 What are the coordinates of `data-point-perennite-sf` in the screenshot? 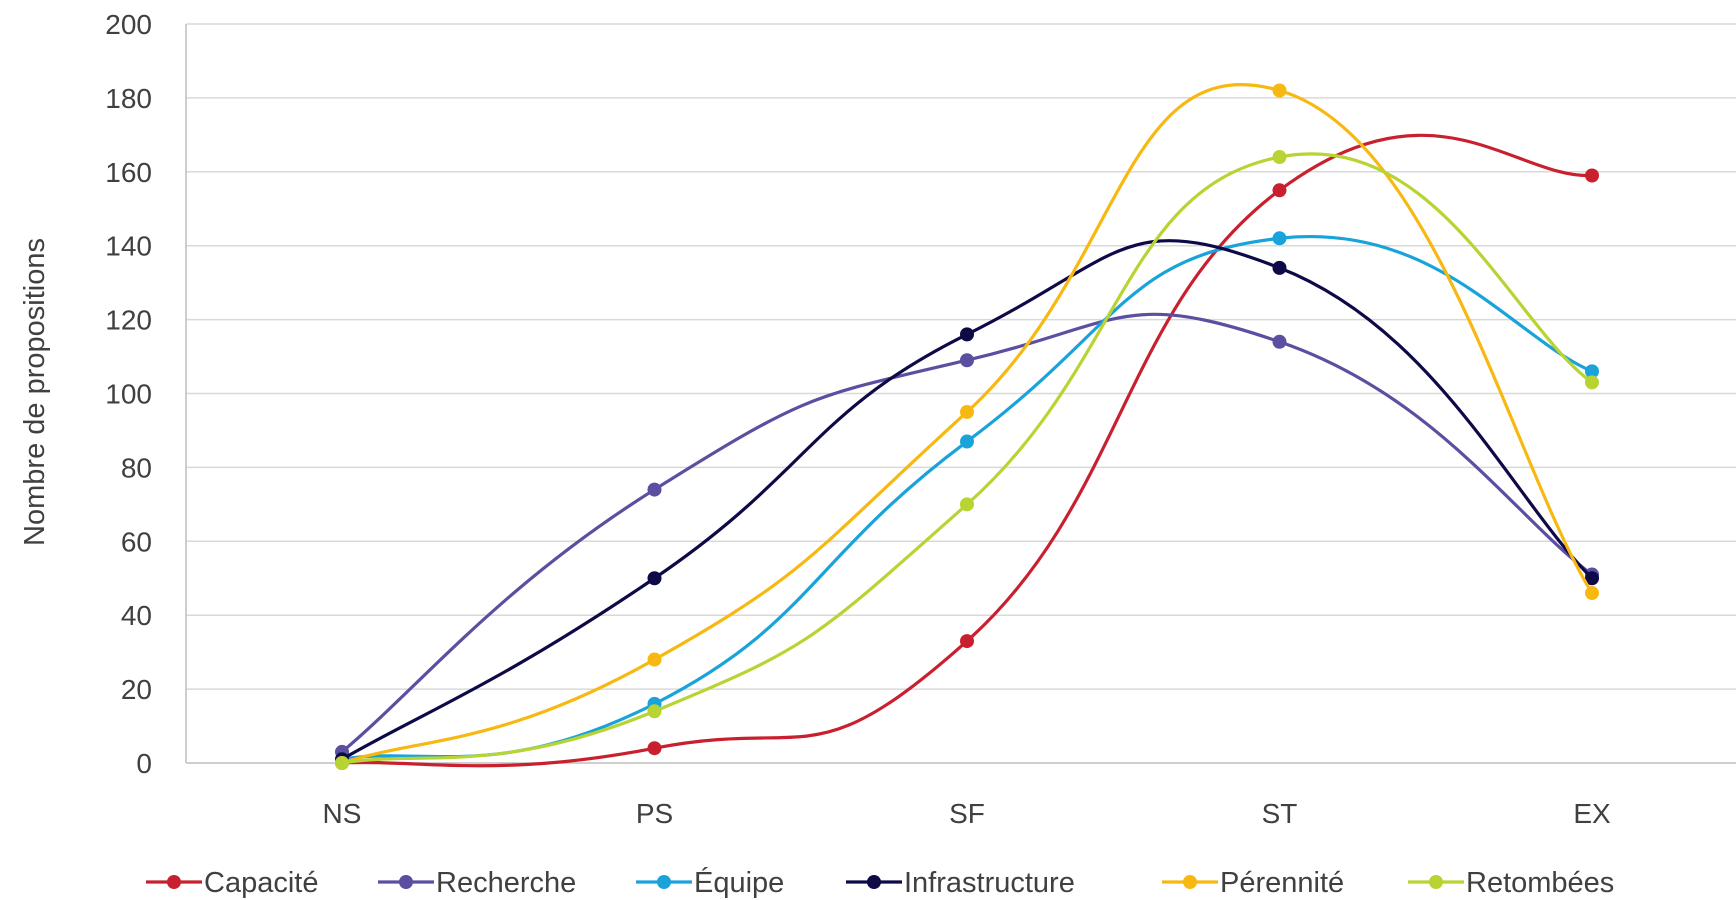 It's located at (967, 411).